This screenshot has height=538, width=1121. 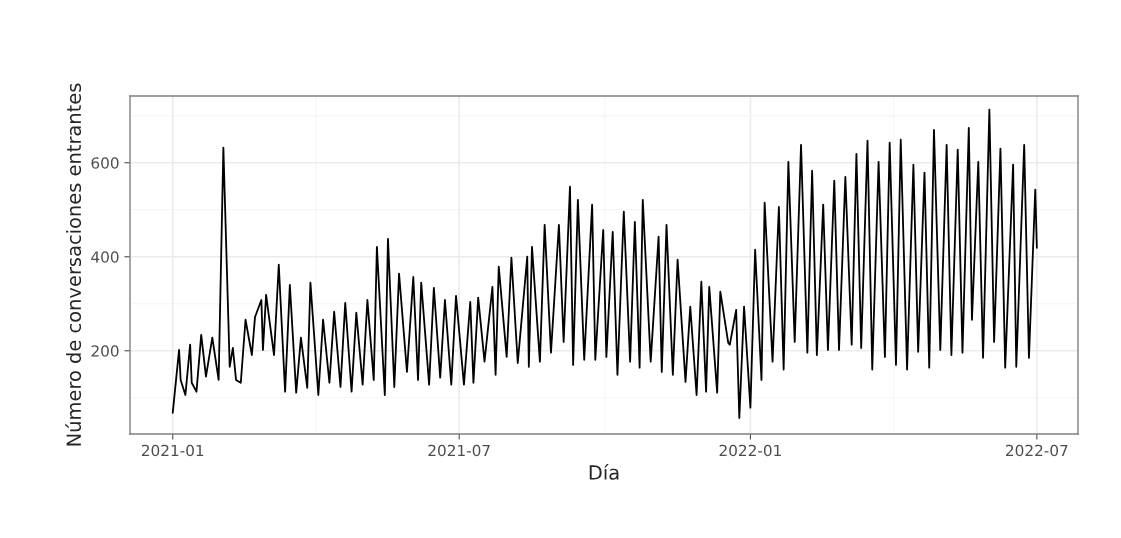 I want to click on x-tick-label: 2022-01, so click(x=750, y=450).